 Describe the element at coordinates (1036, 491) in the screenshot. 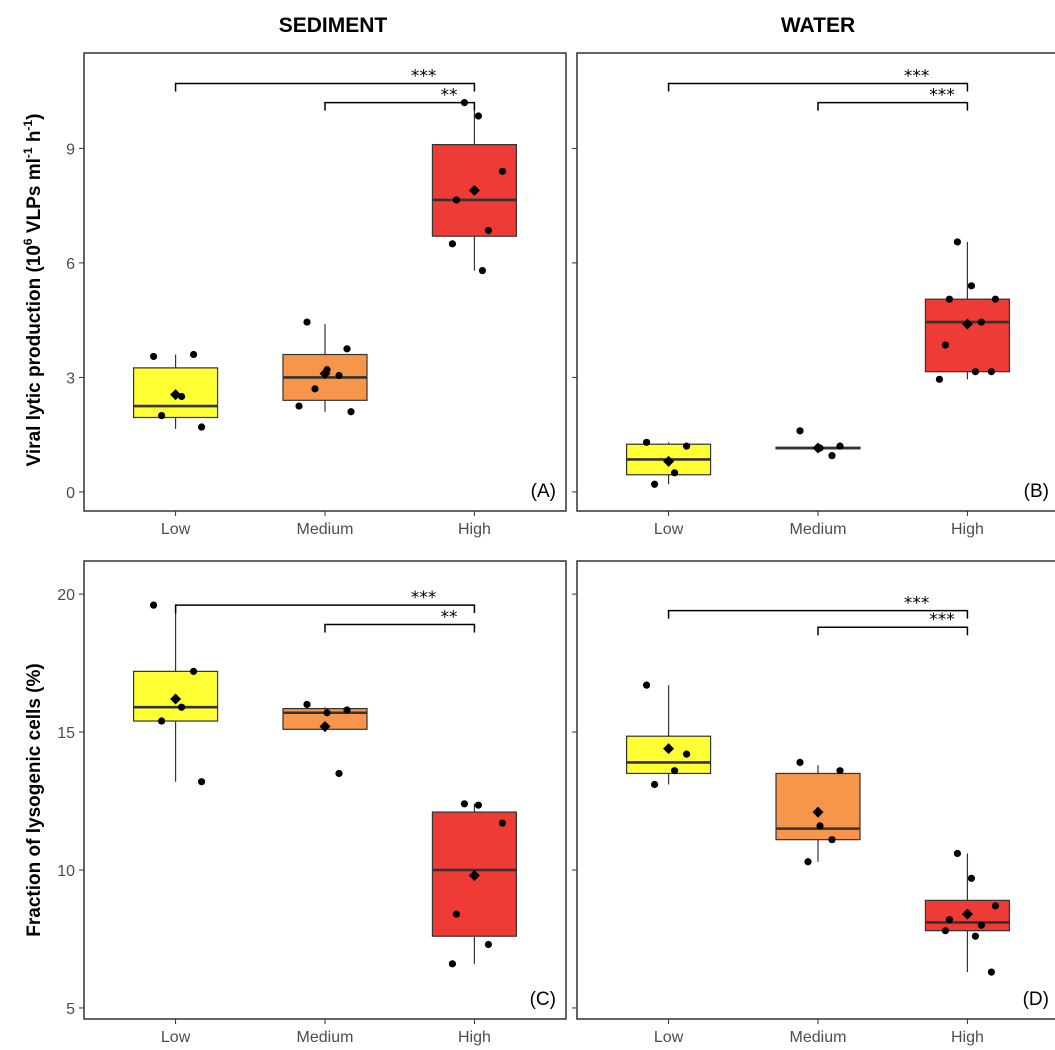

I see `panel-label: (B)` at that location.